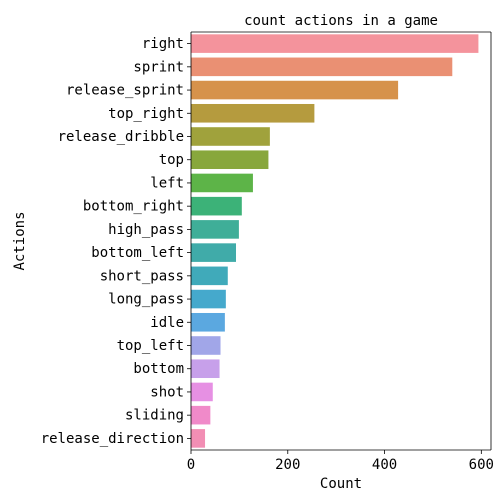 The height and width of the screenshot is (504, 504). Describe the element at coordinates (205, 369) in the screenshot. I see `bar-bottom` at that location.